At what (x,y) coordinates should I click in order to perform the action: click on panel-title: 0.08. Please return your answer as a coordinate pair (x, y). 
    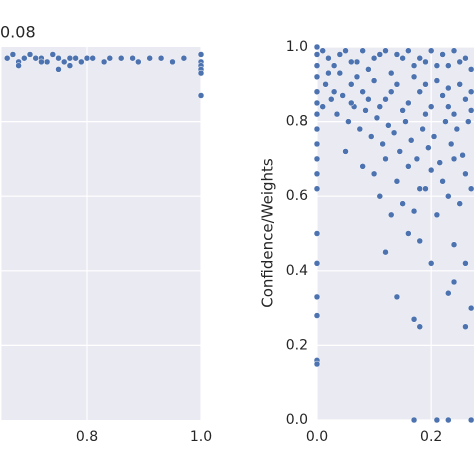
    Looking at the image, I should click on (18, 32).